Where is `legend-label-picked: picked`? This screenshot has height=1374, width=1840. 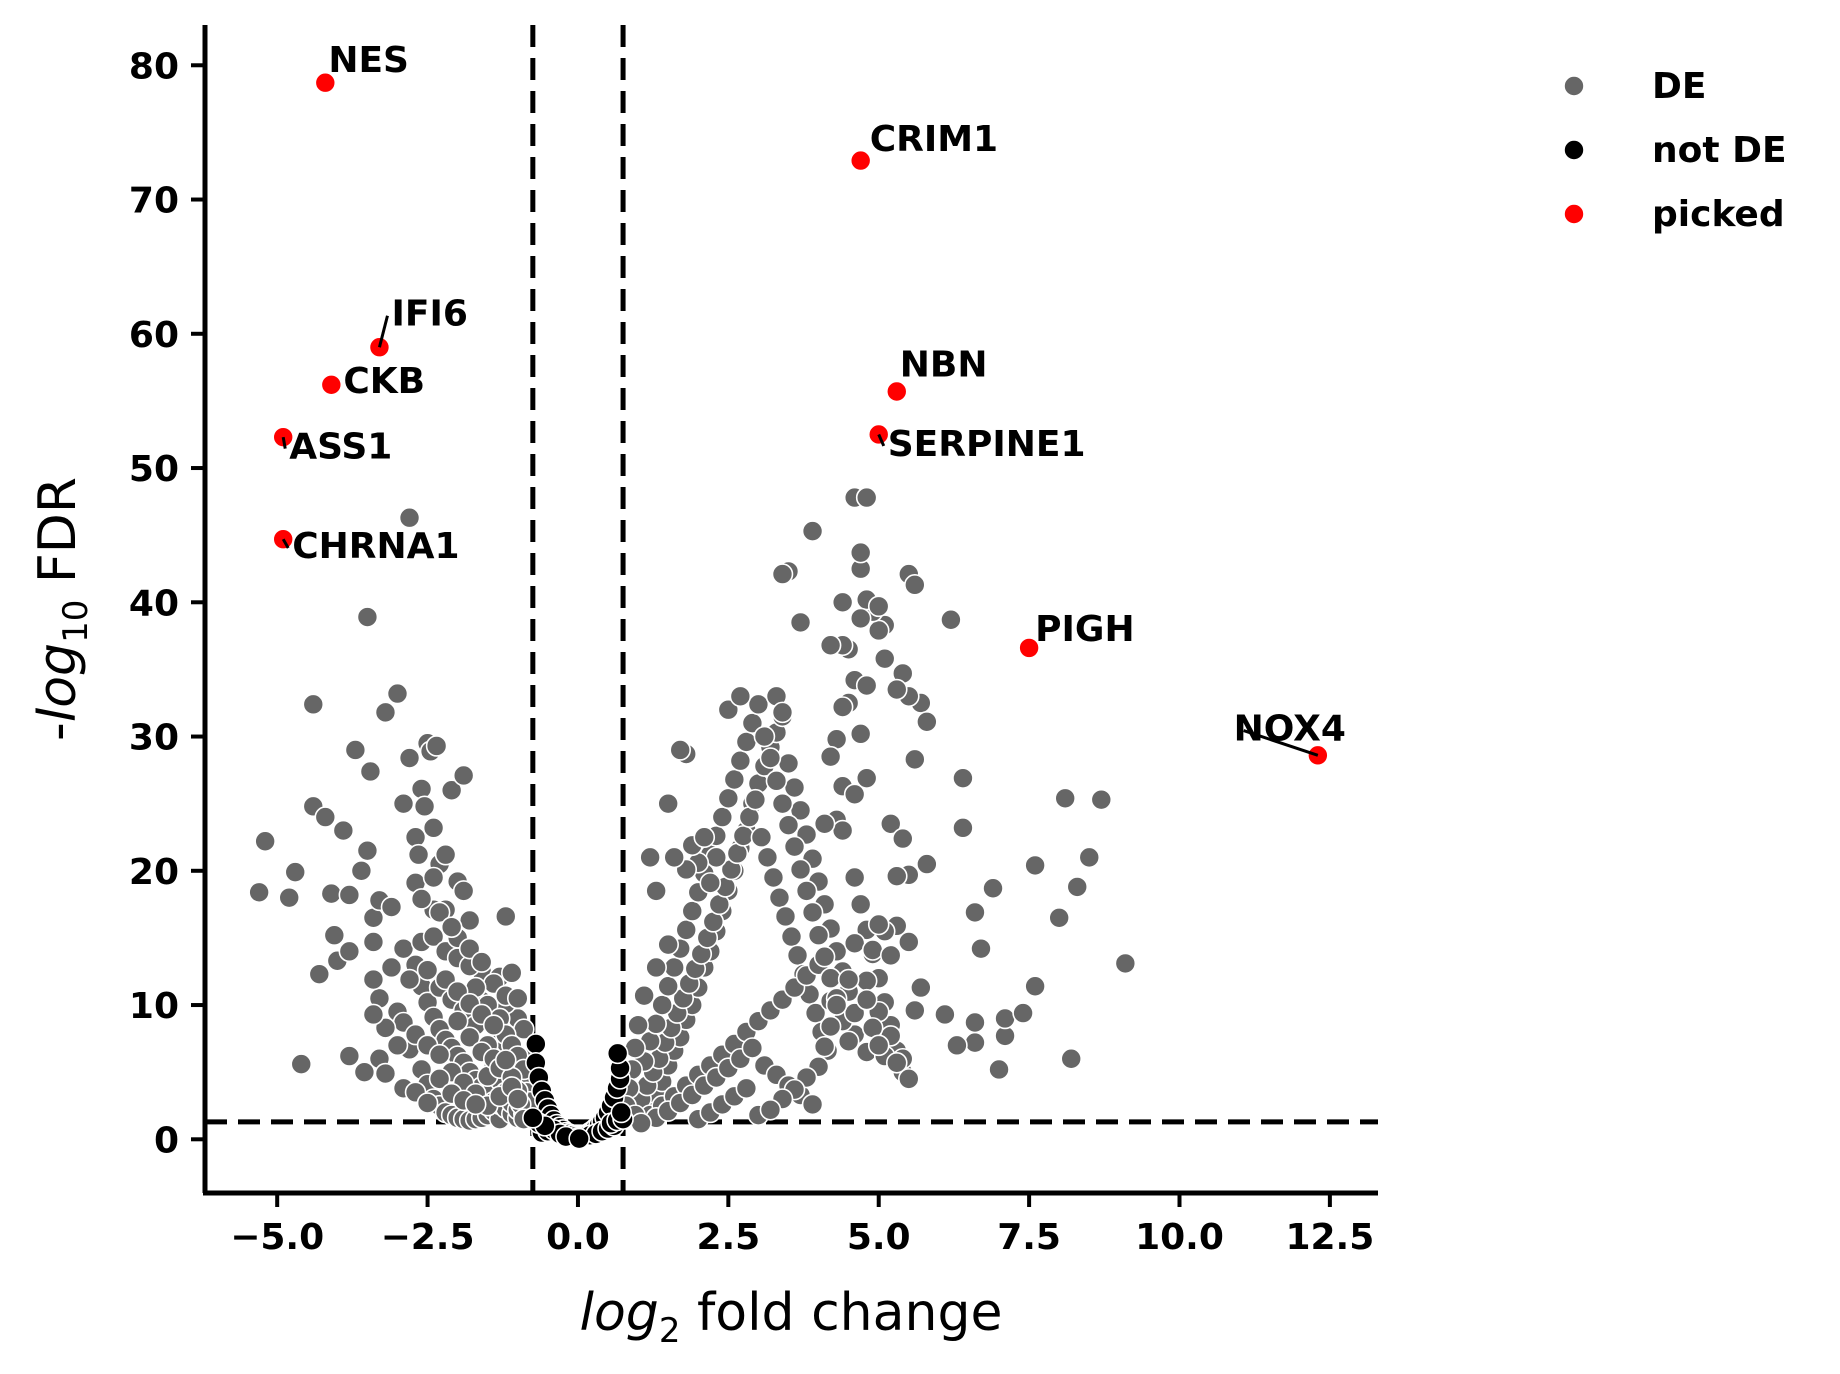 legend-label-picked: picked is located at coordinates (1718, 214).